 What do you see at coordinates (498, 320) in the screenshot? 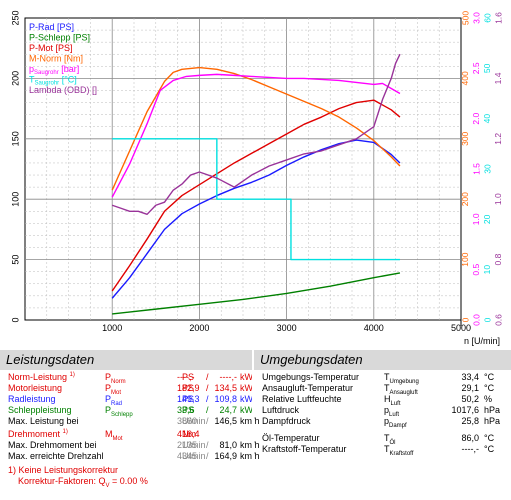
I see `right-tick-label: 0.6` at bounding box center [498, 320].